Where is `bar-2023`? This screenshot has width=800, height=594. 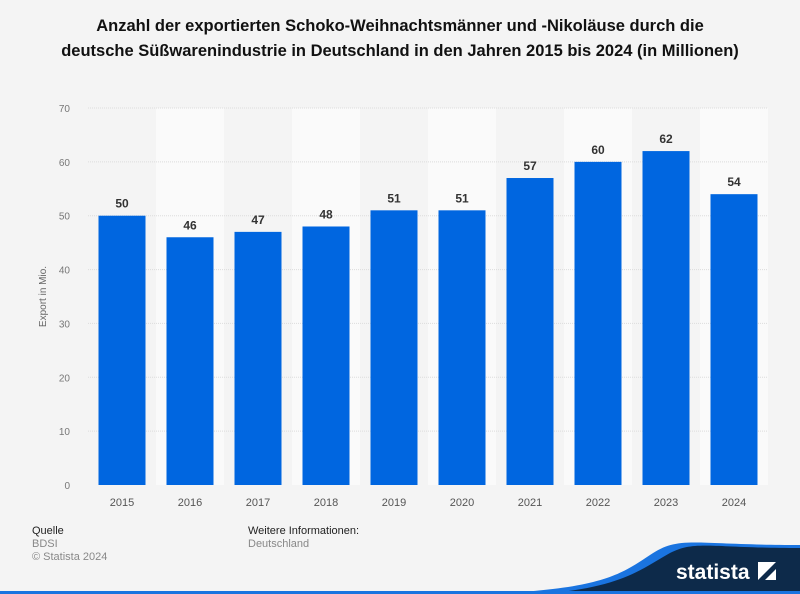 bar-2023 is located at coordinates (666, 318).